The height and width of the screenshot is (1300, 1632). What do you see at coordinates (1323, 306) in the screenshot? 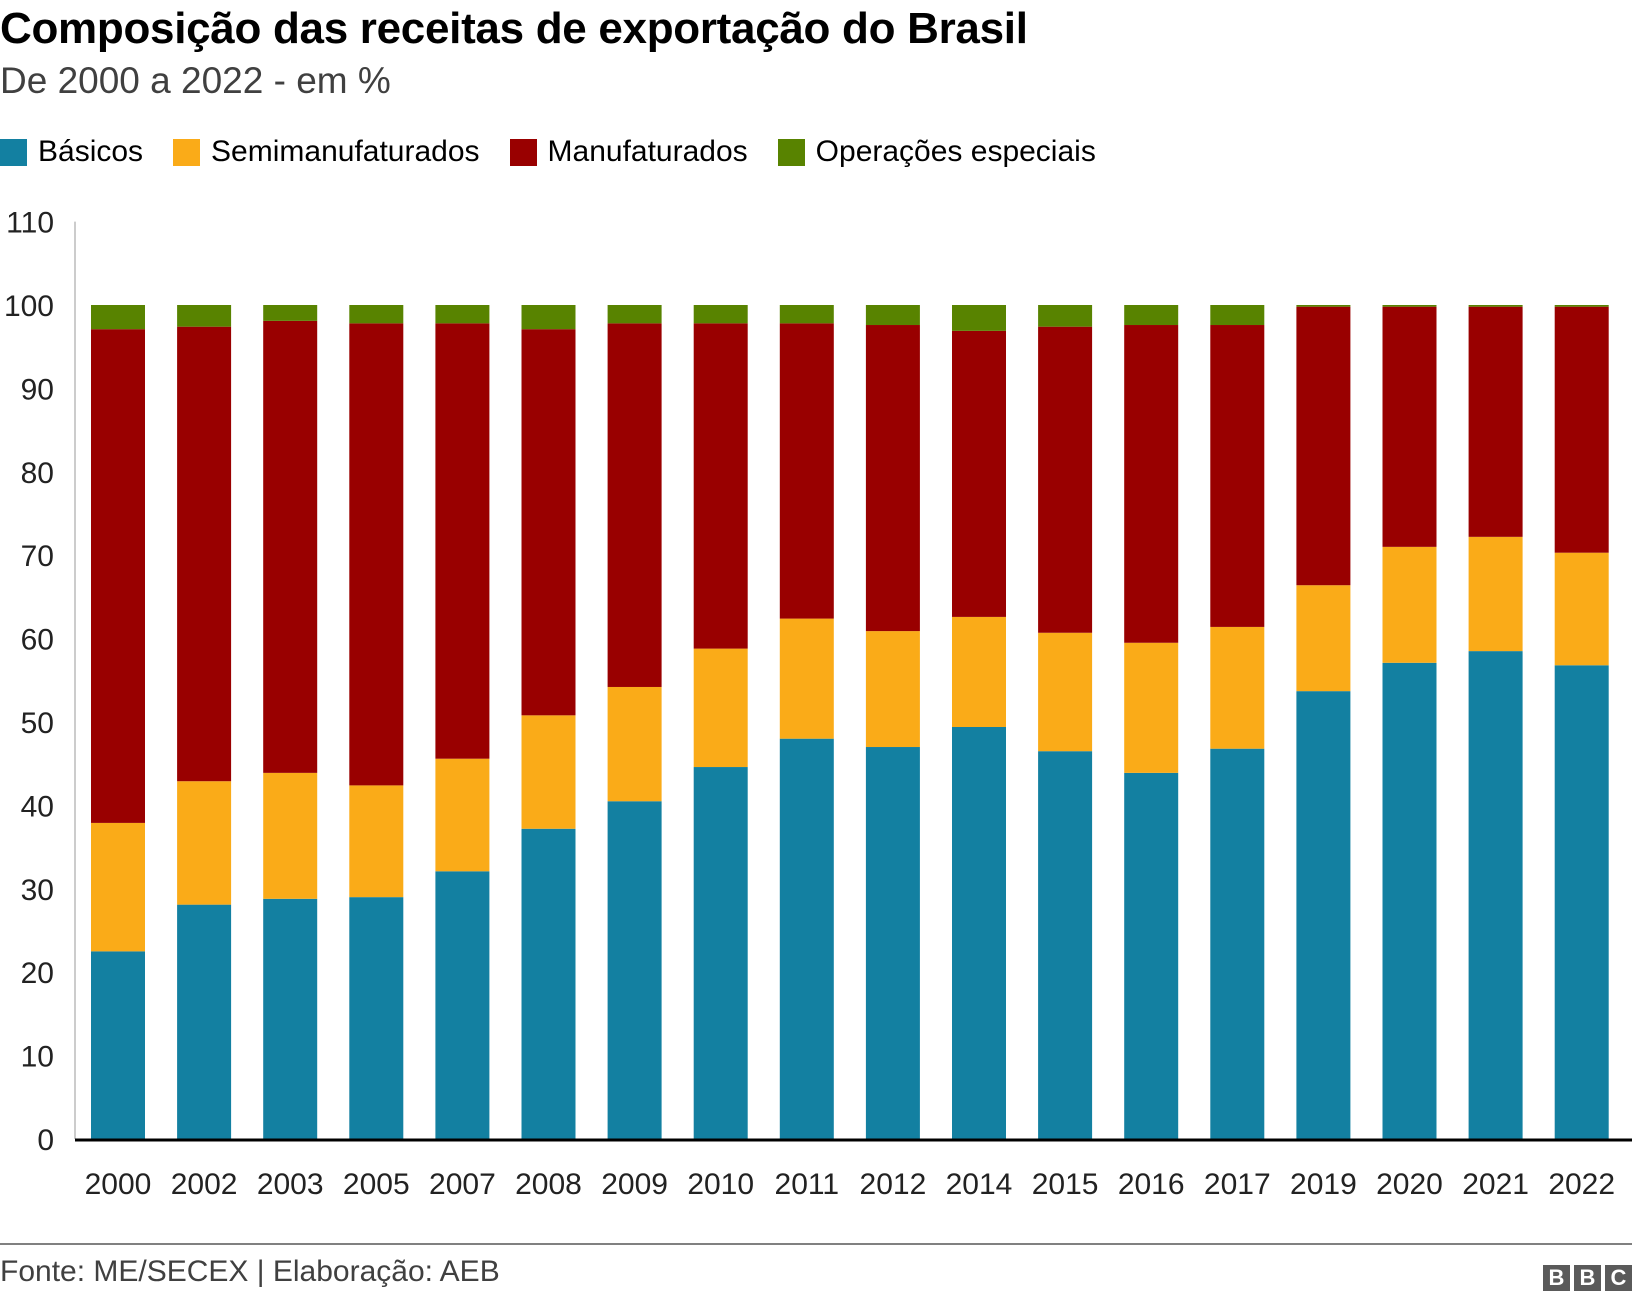
I see `bar-segment-operacoes-especiais-2019` at bounding box center [1323, 306].